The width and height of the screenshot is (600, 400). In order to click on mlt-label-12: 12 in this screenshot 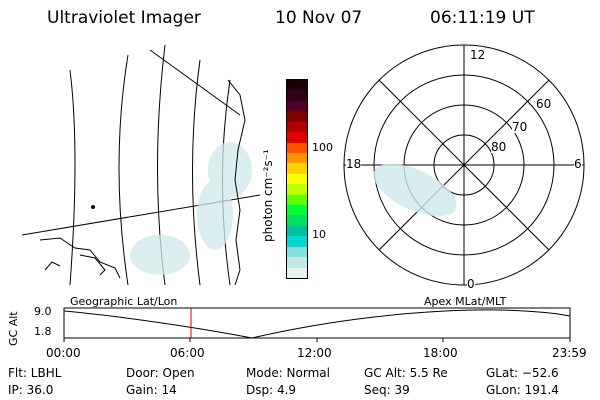, I will do `click(478, 55)`.